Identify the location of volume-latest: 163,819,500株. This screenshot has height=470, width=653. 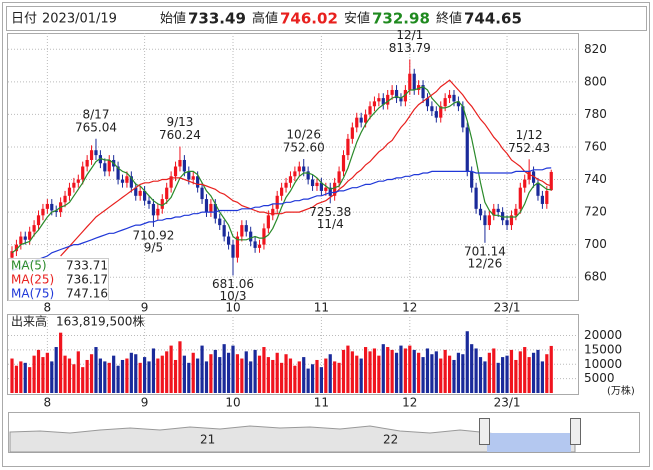
(100, 321).